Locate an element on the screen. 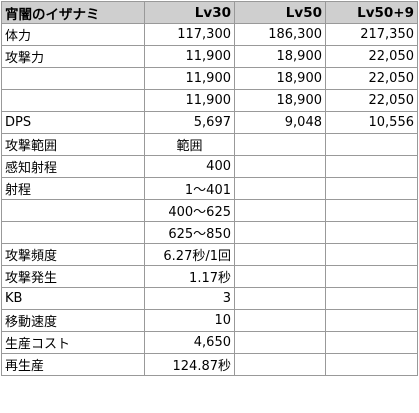 The image size is (419, 413). row-label: 体力 is located at coordinates (73, 34).